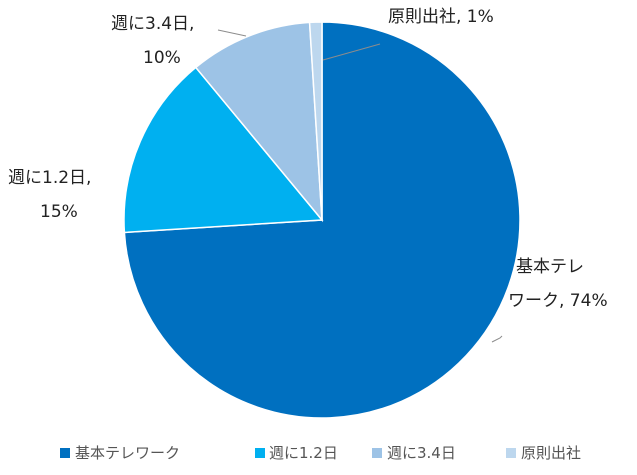 This screenshot has height=475, width=637. Describe the element at coordinates (351, 52) in the screenshot. I see `leader-line-shussha` at that location.